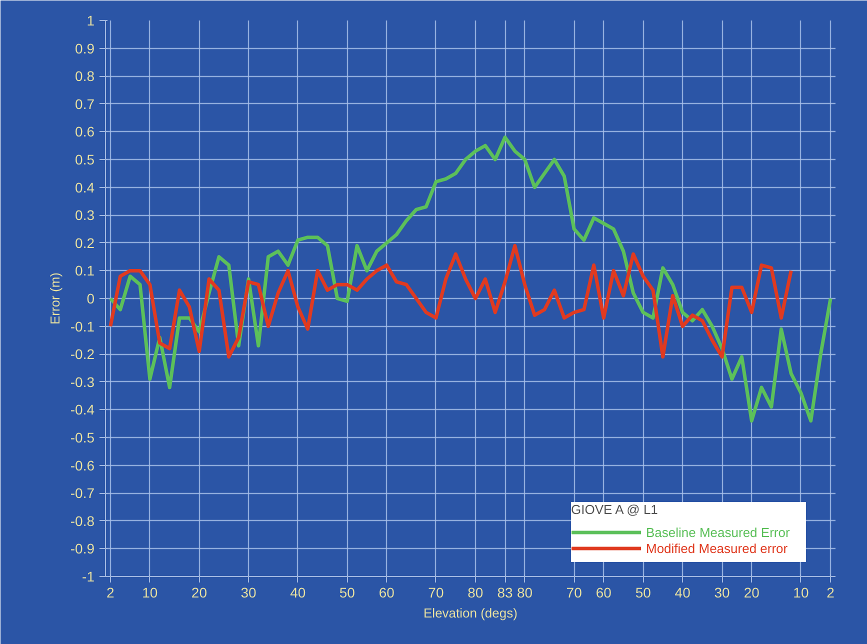 The image size is (867, 644). What do you see at coordinates (82, 438) in the screenshot?
I see `y-tick-label: -0.5` at bounding box center [82, 438].